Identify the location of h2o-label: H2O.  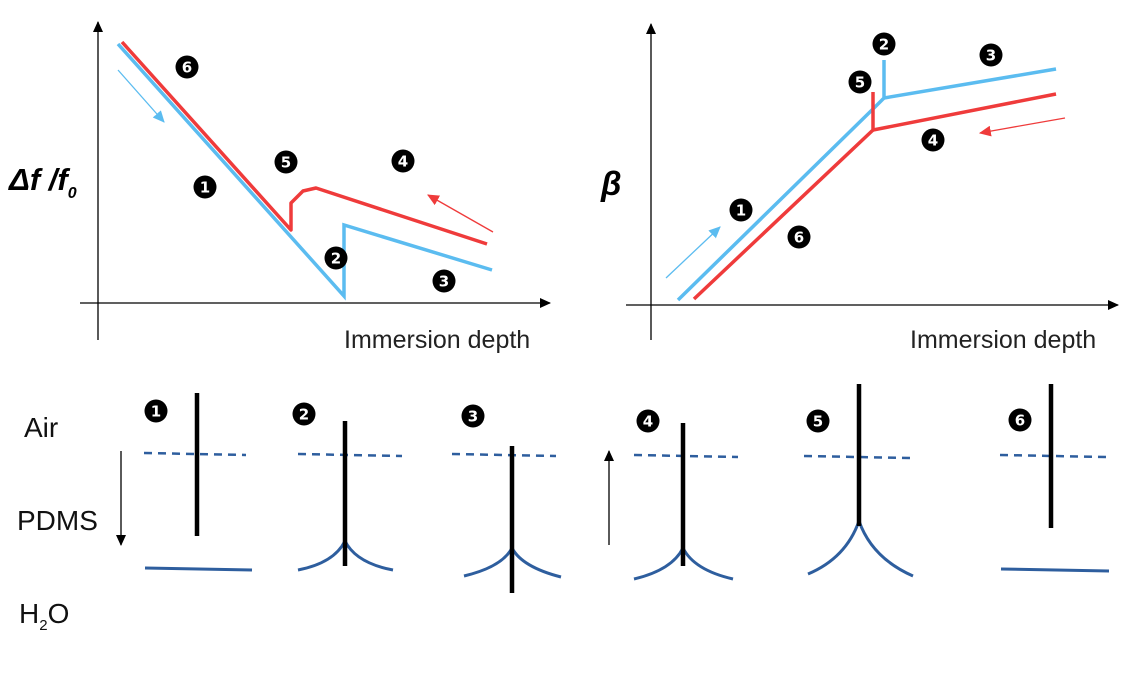
(44, 616).